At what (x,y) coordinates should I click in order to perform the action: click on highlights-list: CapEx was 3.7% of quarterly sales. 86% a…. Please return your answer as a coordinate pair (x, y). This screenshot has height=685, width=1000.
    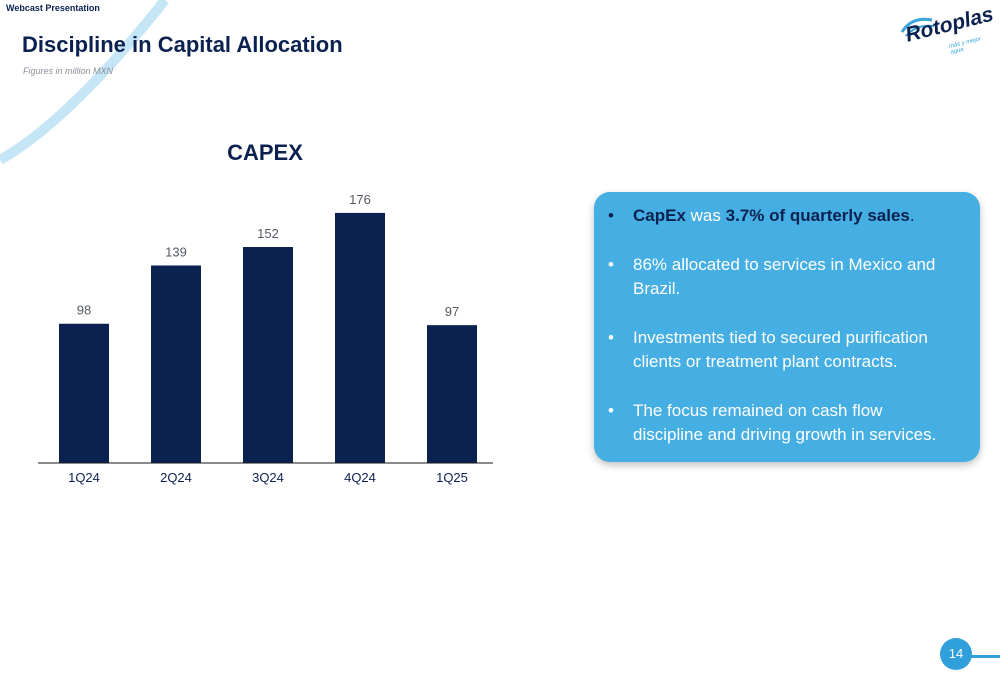
    Looking at the image, I should click on (787, 319).